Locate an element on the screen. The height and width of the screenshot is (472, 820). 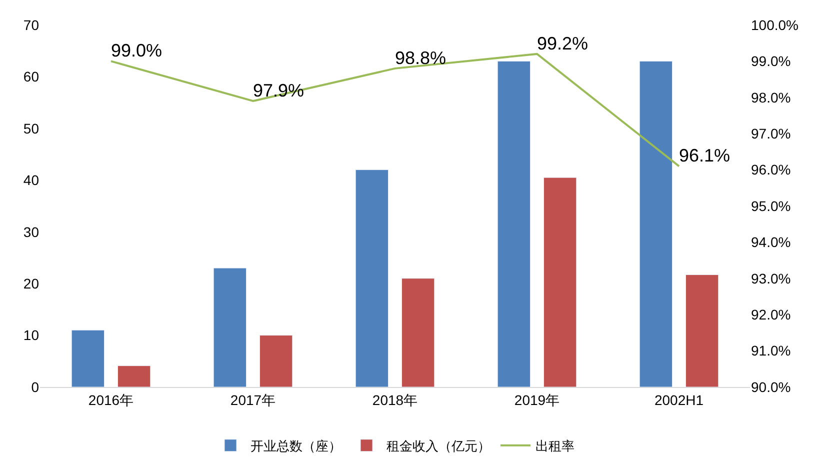
y2-tick-label: 98.0% is located at coordinates (771, 97).